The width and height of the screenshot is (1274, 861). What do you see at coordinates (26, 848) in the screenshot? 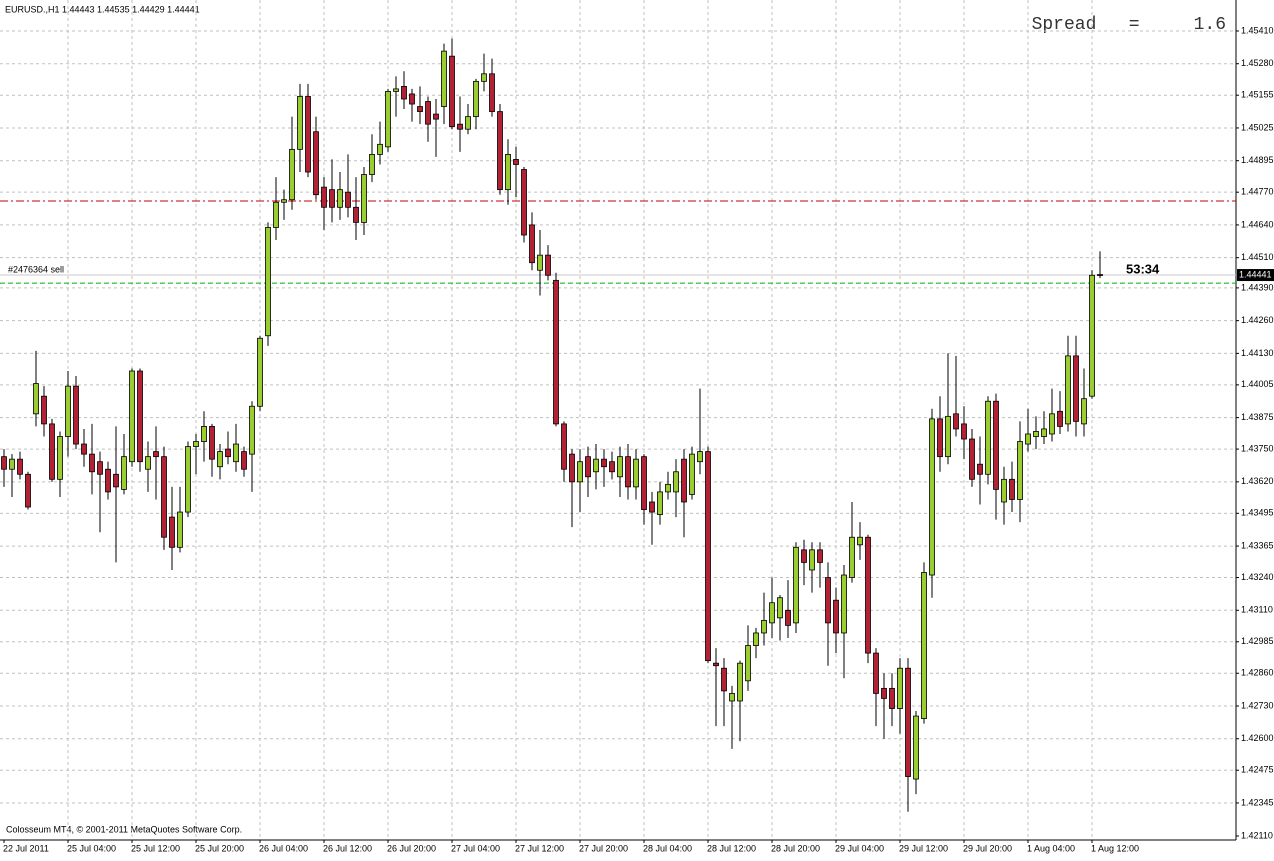
I see `x-tick-label: 22 Jul 2011` at bounding box center [26, 848].